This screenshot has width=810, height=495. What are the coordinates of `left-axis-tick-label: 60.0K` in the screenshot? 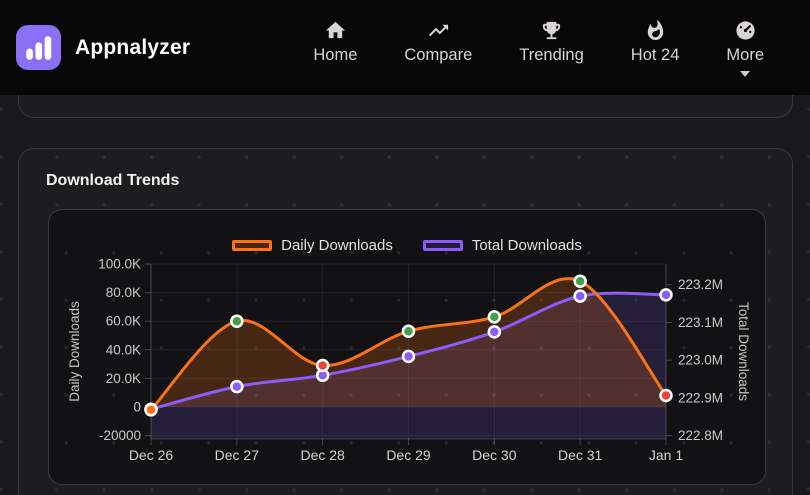 It's located at (123, 321).